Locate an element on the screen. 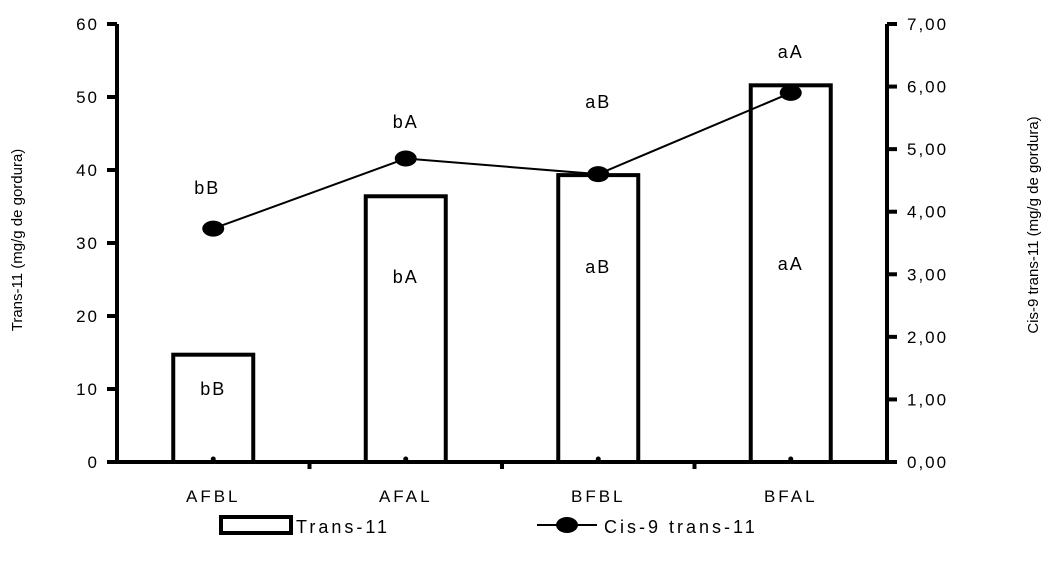  x-tick-label: AFBL is located at coordinates (213, 496).